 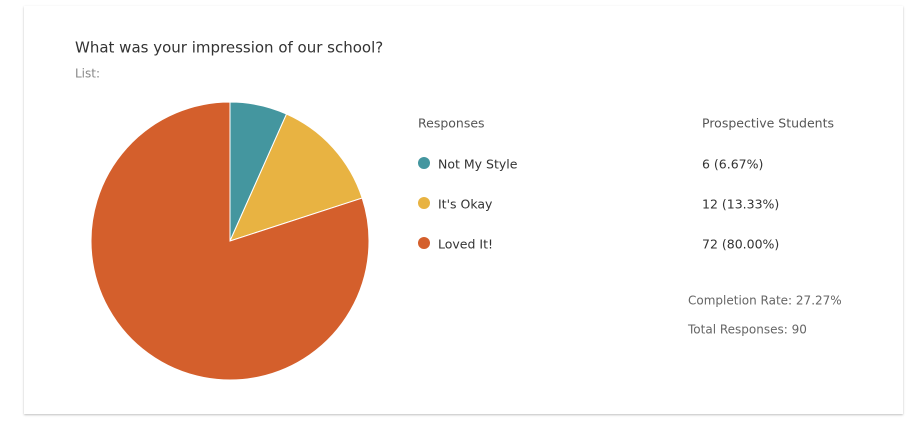 What do you see at coordinates (465, 244) in the screenshot?
I see `legend-label: Loved It!` at bounding box center [465, 244].